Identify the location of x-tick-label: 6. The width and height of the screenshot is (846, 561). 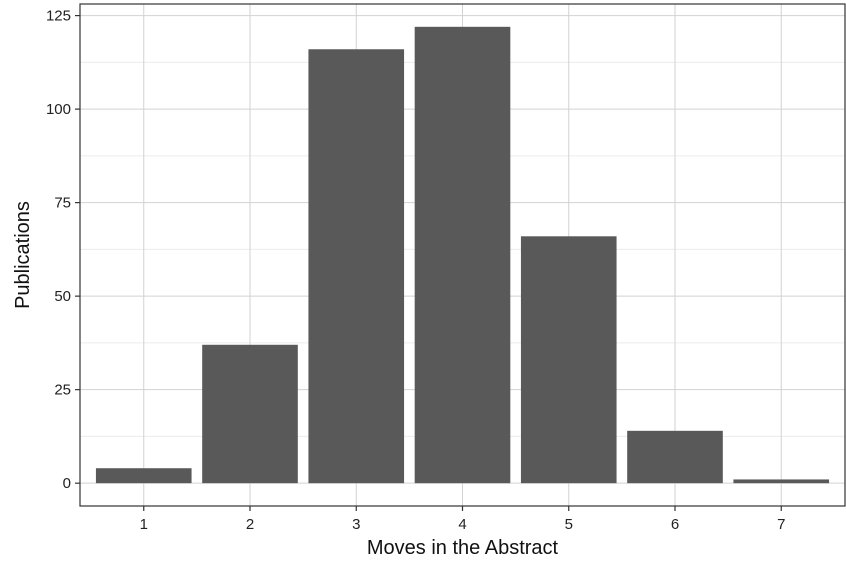
(675, 524).